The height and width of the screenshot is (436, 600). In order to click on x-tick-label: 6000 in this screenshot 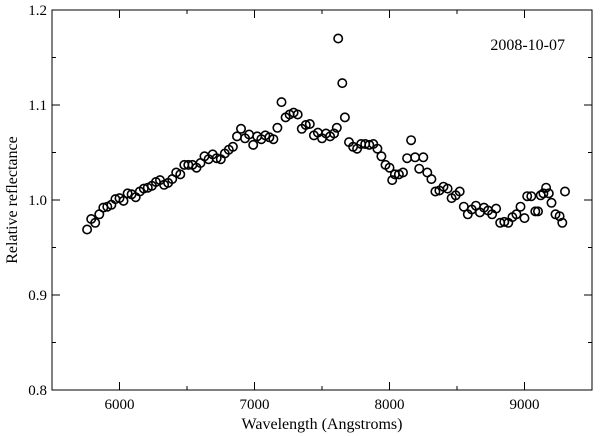, I will do `click(120, 405)`.